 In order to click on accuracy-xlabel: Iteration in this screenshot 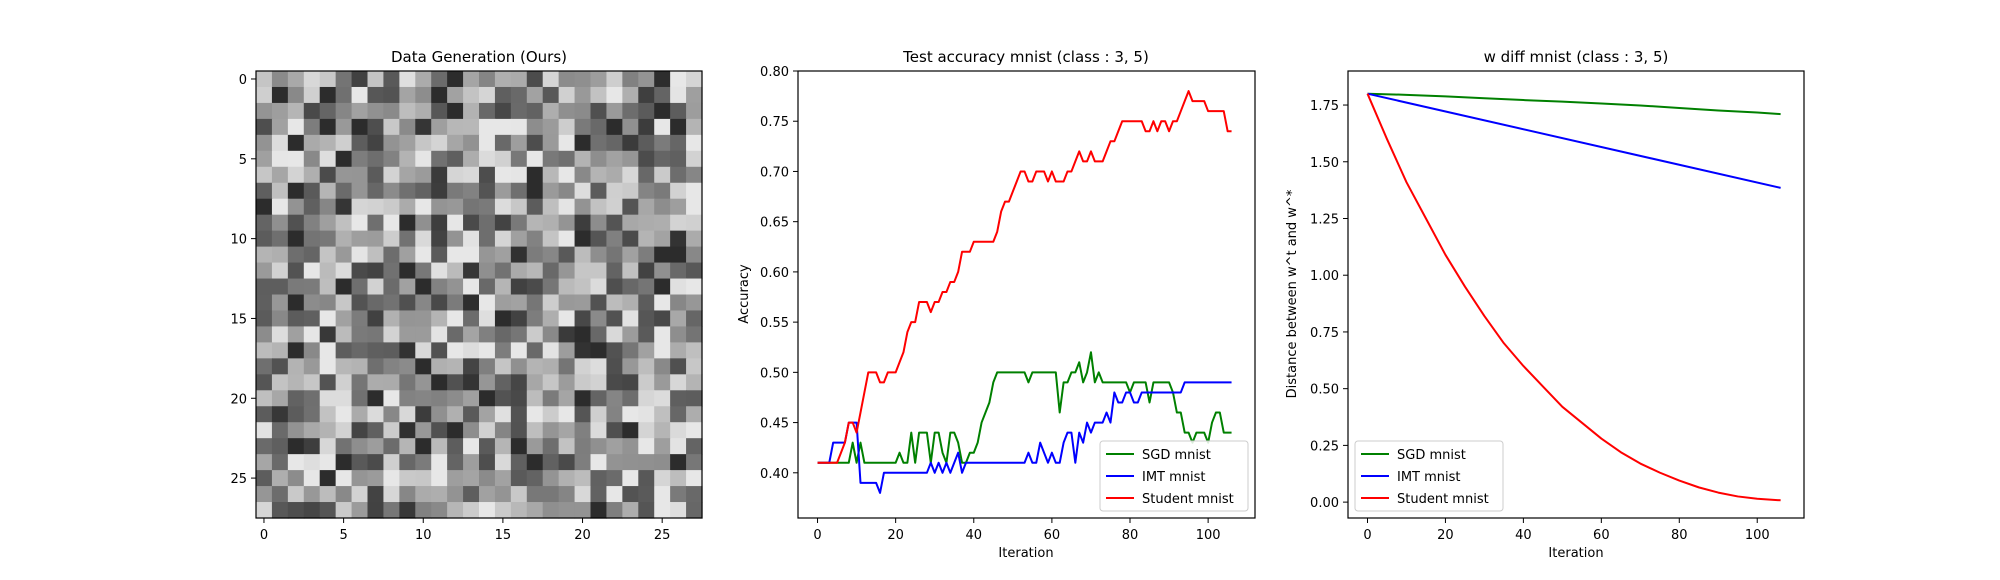, I will do `click(1025, 553)`.